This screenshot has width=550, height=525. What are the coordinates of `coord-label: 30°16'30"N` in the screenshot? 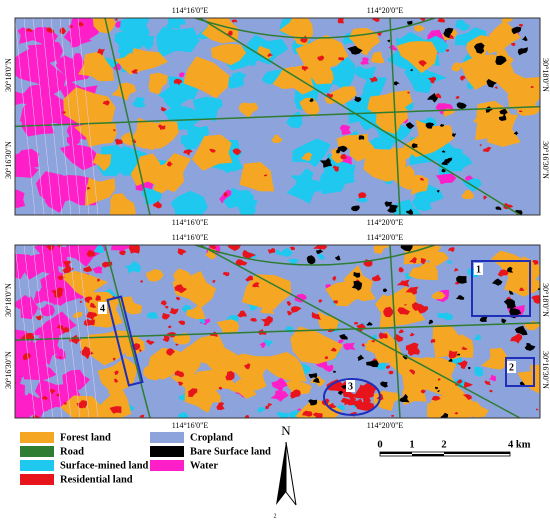 It's located at (545, 160).